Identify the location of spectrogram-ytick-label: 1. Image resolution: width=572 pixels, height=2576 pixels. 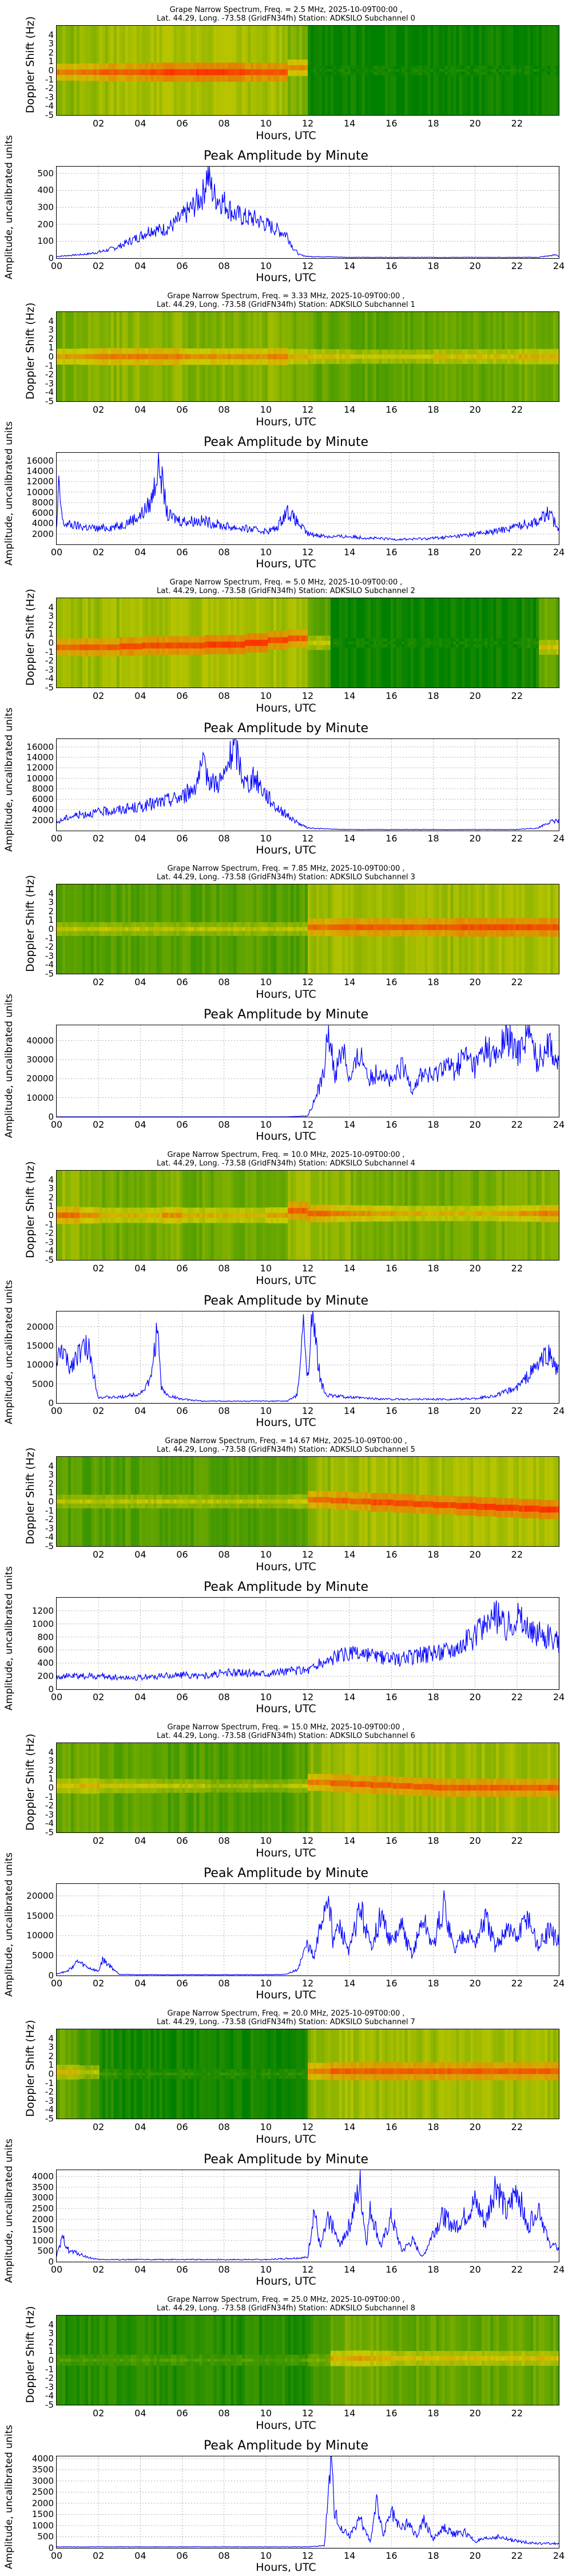
(51, 1206).